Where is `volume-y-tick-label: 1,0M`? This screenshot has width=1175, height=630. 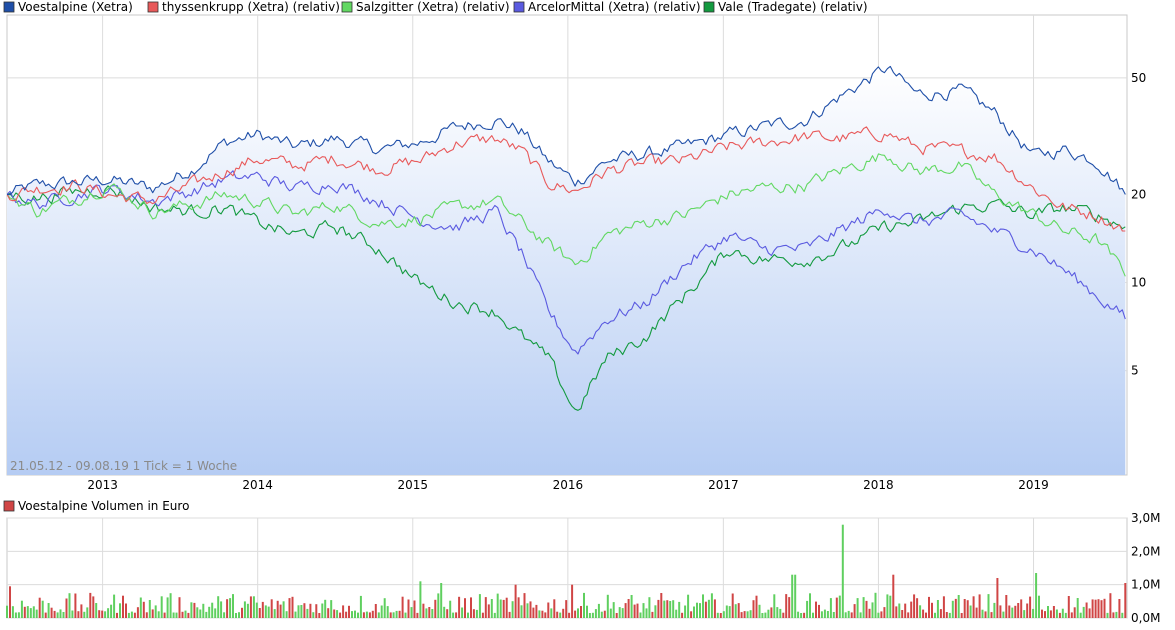 volume-y-tick-label: 1,0M is located at coordinates (1145, 585).